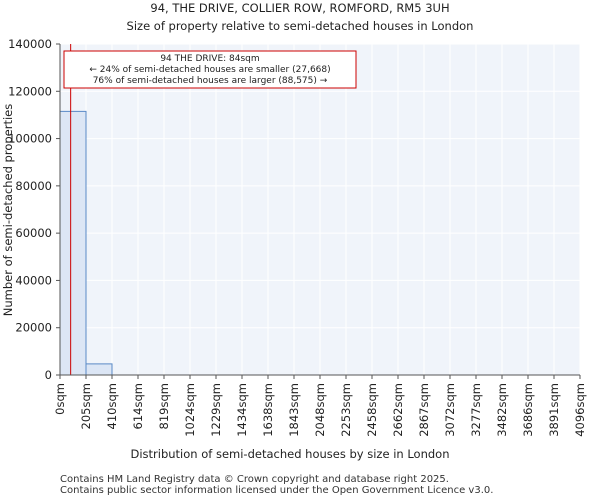  I want to click on y-axis-label: Number of semi-detached properties, so click(8, 210).